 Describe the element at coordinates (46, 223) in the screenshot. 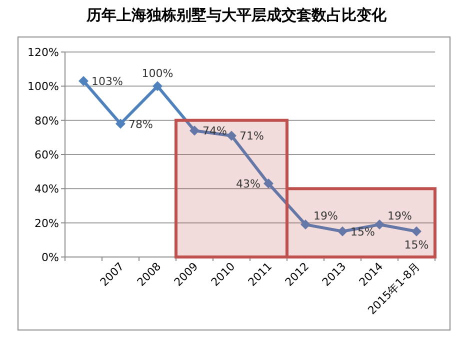

I see `y-tick-label: 20%` at that location.